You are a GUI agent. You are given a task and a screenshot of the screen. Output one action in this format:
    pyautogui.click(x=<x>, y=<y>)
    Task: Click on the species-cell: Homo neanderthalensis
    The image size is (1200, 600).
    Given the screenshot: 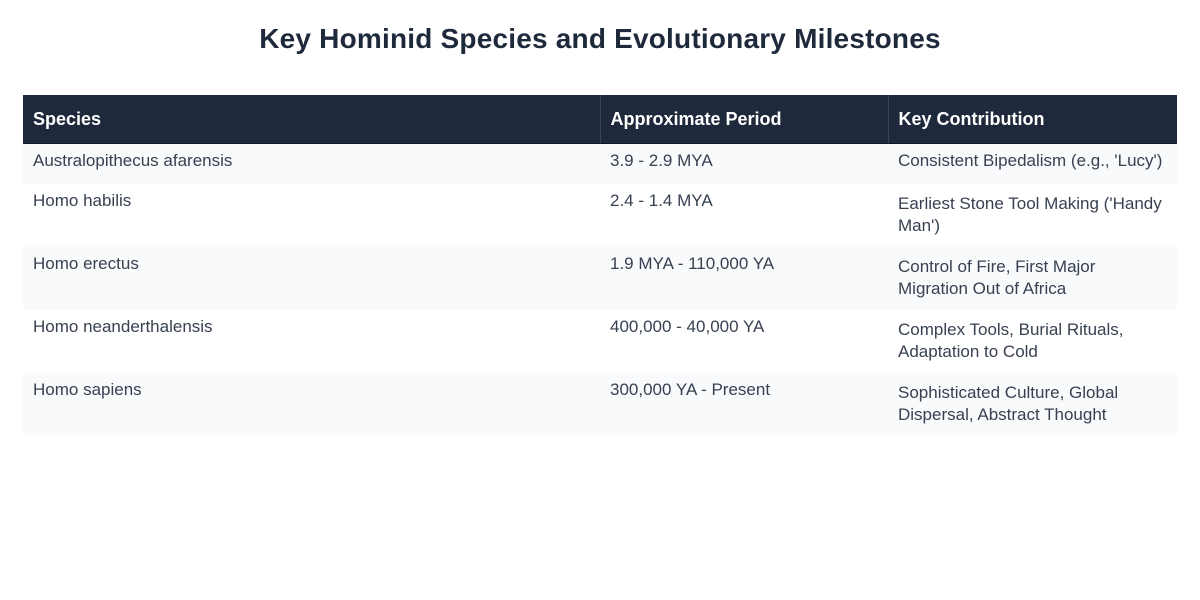 What is the action you would take?
    pyautogui.click(x=311, y=341)
    